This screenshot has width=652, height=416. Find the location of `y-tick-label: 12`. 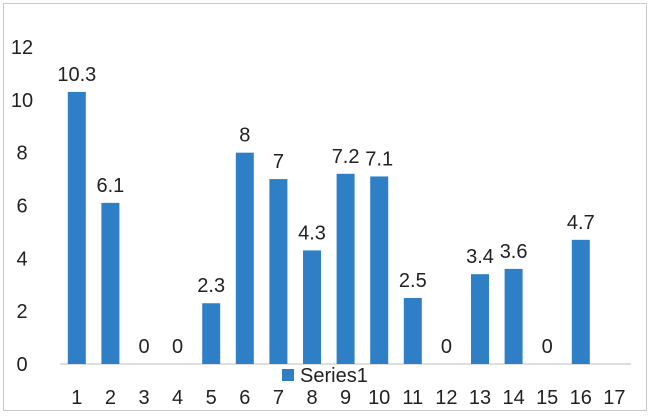

y-tick-label: 12 is located at coordinates (22, 48).